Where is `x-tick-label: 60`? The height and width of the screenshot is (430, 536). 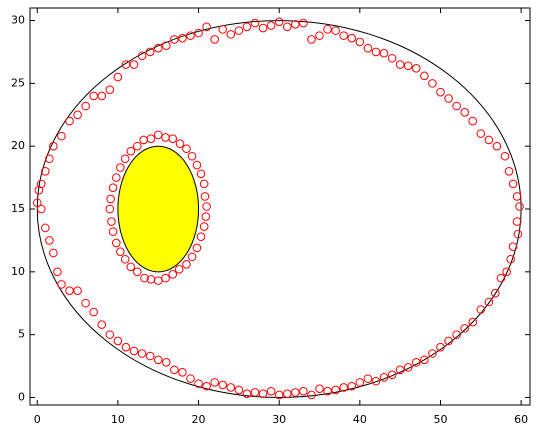 x-tick-label: 60 is located at coordinates (521, 419).